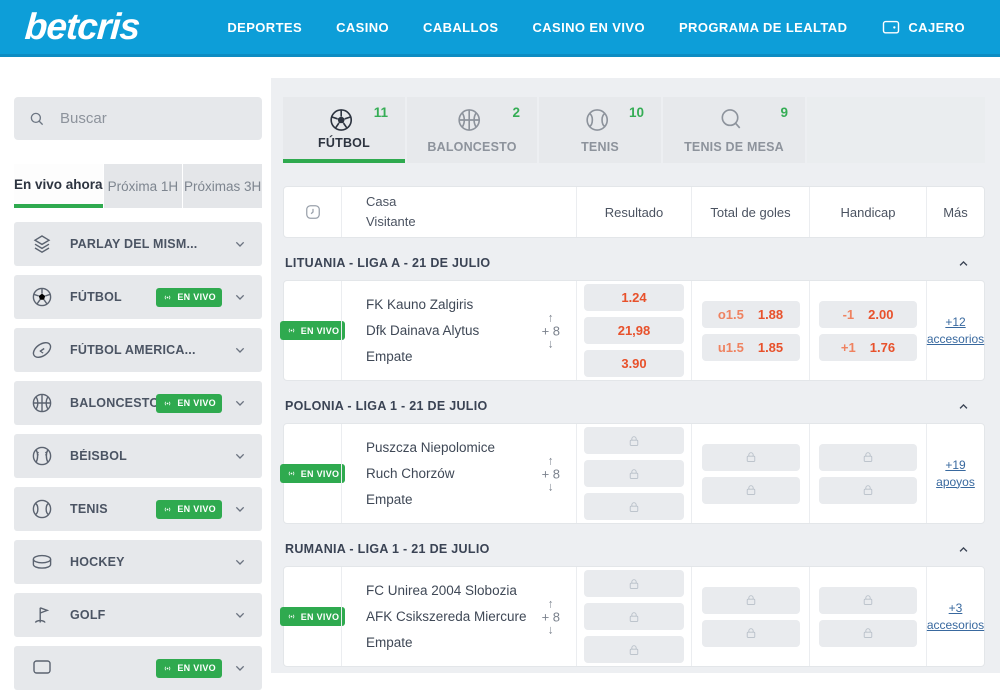  I want to click on basketball-icon, so click(42, 403).